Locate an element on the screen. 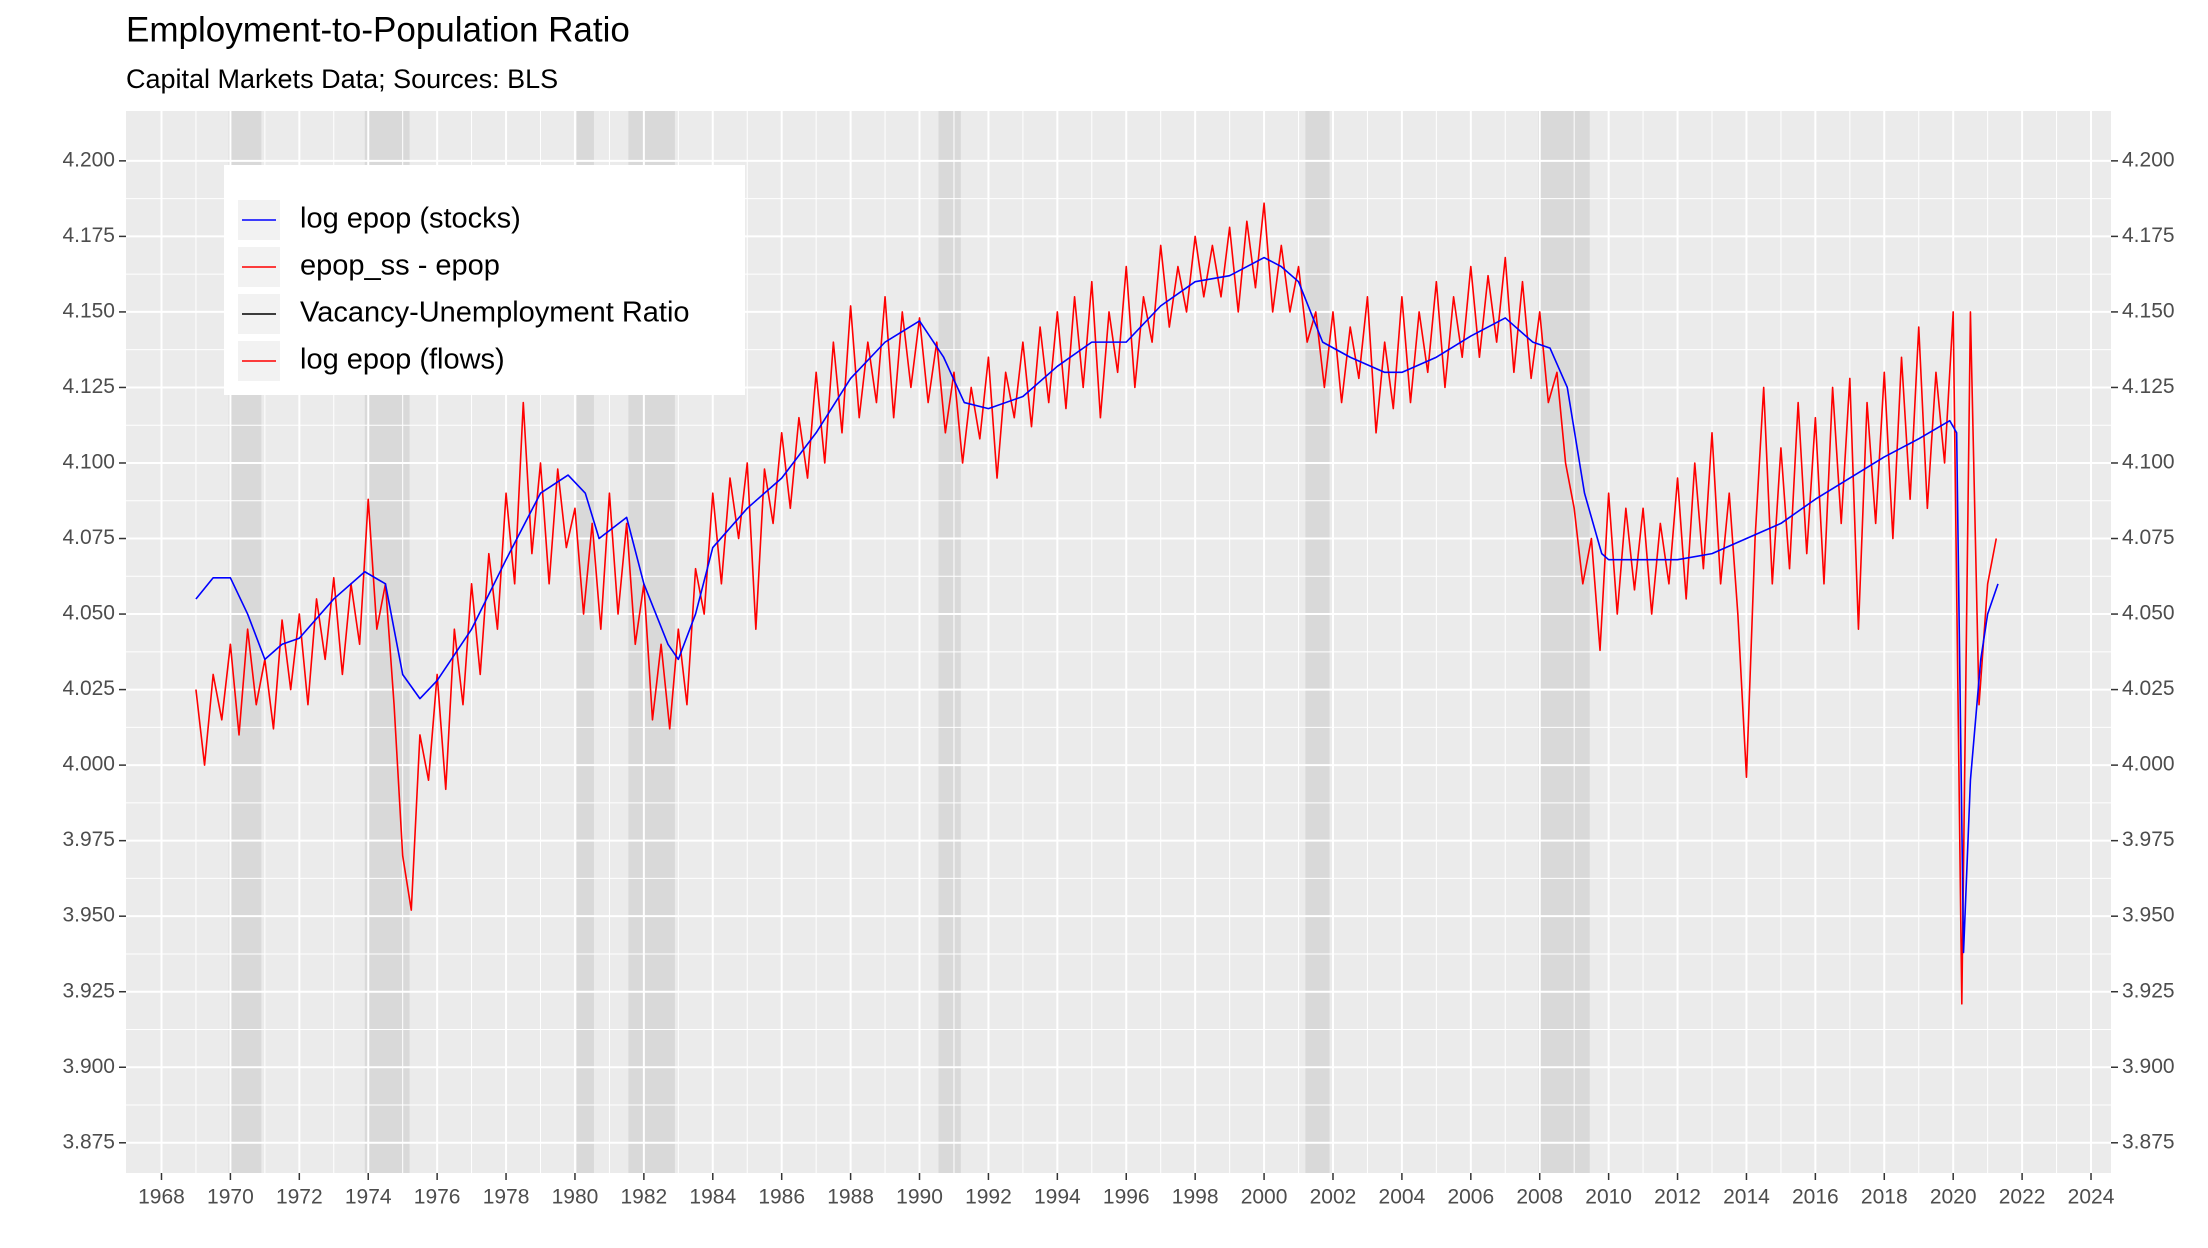 This screenshot has height=1248, width=2208. x-tick-label: 1984 is located at coordinates (712, 1197).